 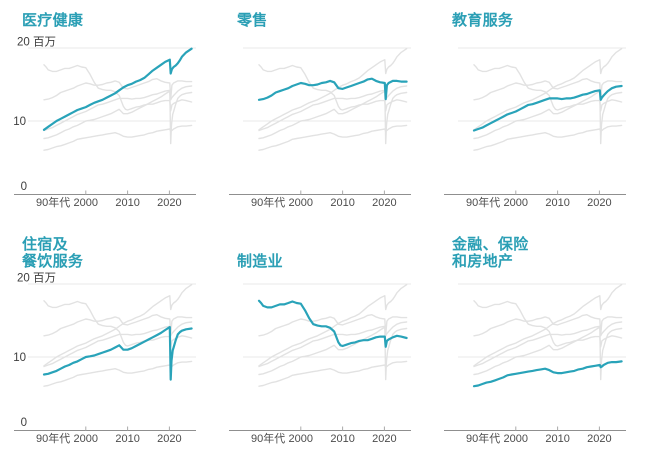 I want to click on panel-title-healthcare: 医疗健康, so click(x=122, y=23).